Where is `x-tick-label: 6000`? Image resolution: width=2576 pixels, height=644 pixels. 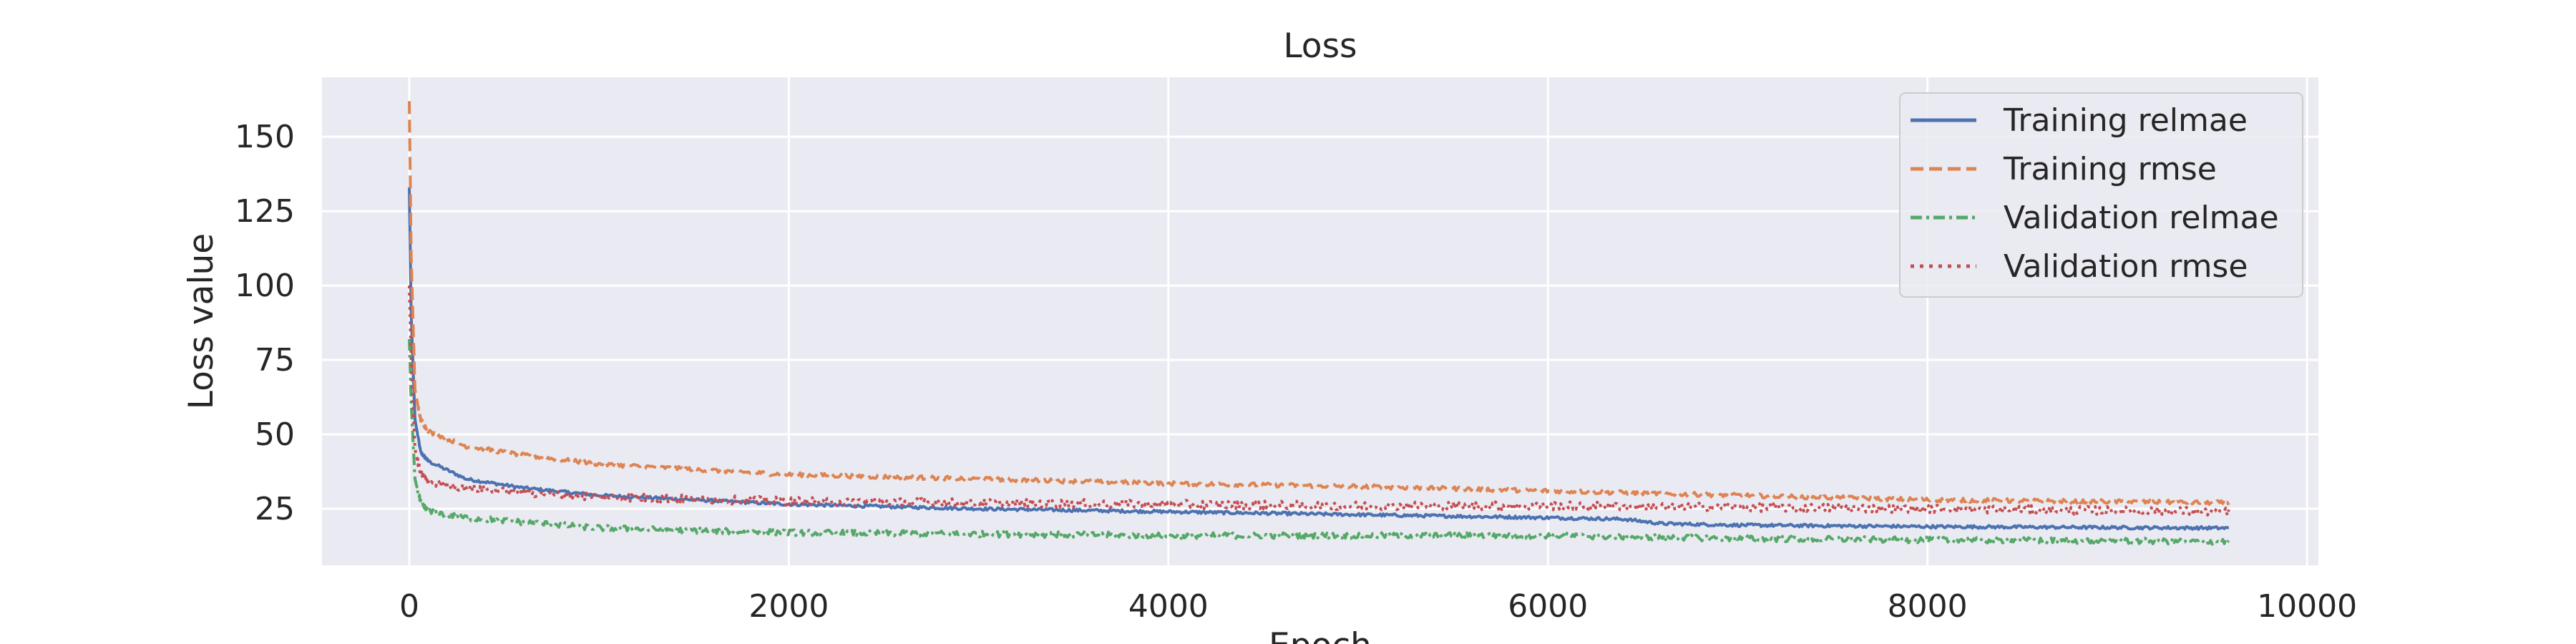 x-tick-label: 6000 is located at coordinates (1548, 606).